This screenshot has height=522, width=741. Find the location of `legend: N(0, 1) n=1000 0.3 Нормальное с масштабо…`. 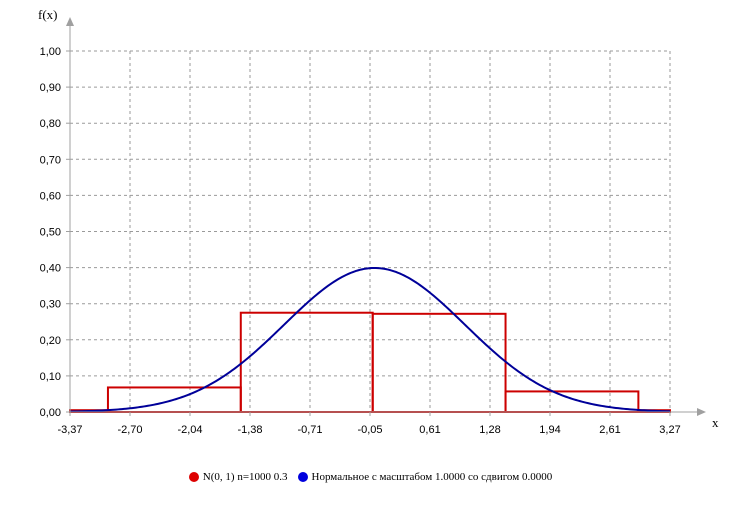

legend: N(0, 1) n=1000 0.3 Нормальное с масштабо… is located at coordinates (370, 477).